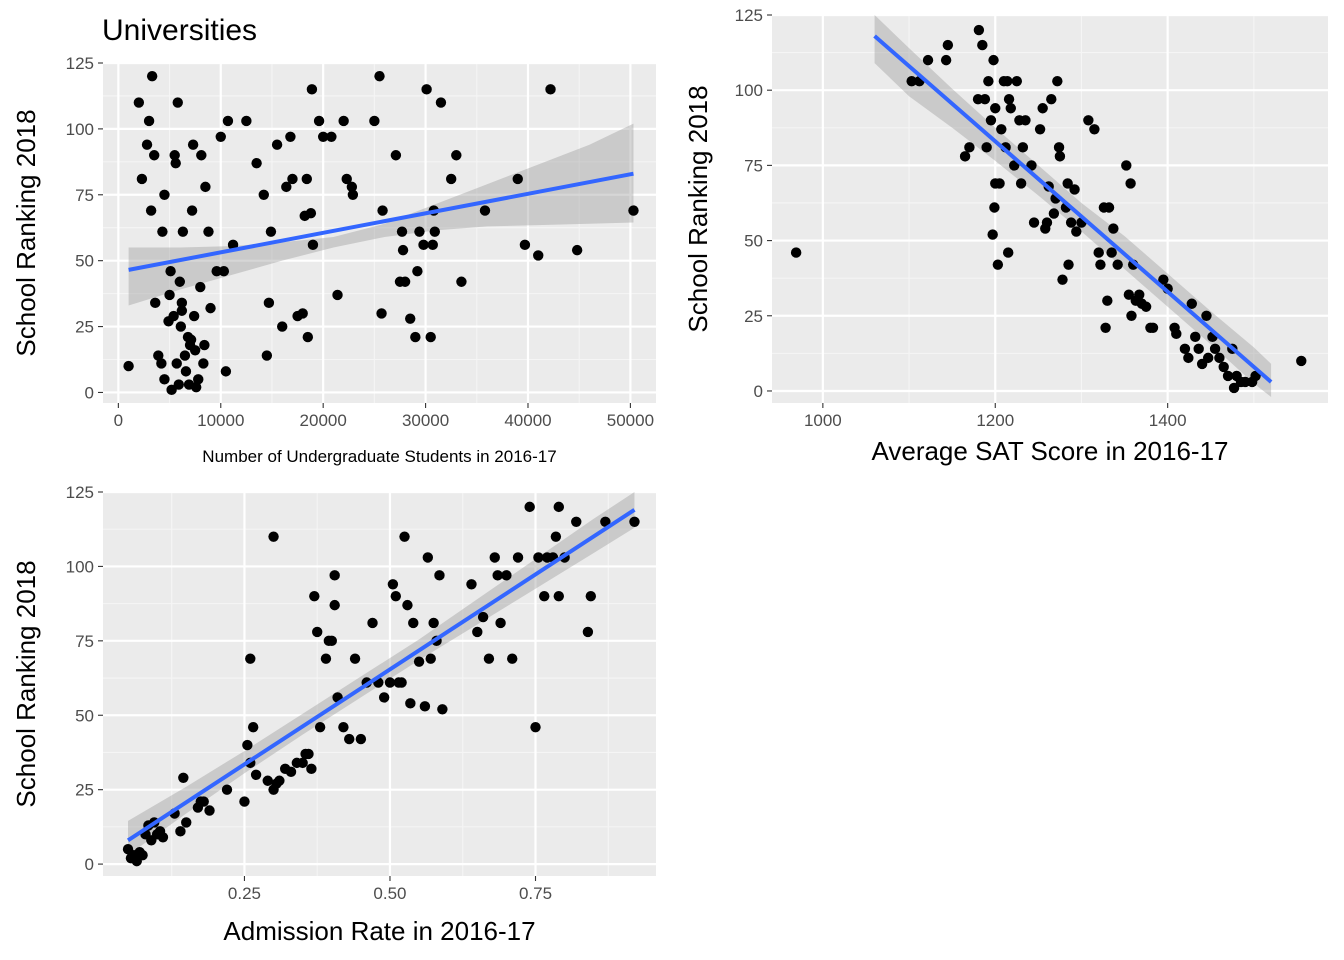 The height and width of the screenshot is (960, 1344). What do you see at coordinates (389, 893) in the screenshot?
I see `x-tick-label: 0.50` at bounding box center [389, 893].